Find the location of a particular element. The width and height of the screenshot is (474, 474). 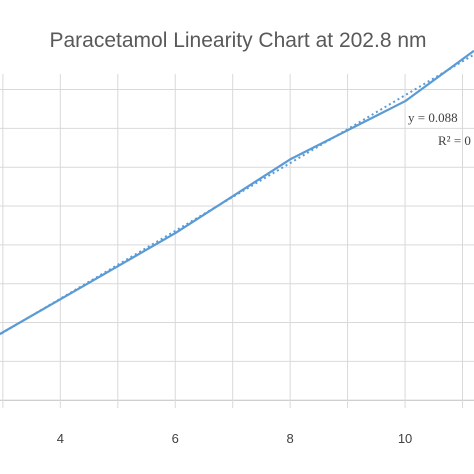

x-tick-label: 6 is located at coordinates (175, 438).